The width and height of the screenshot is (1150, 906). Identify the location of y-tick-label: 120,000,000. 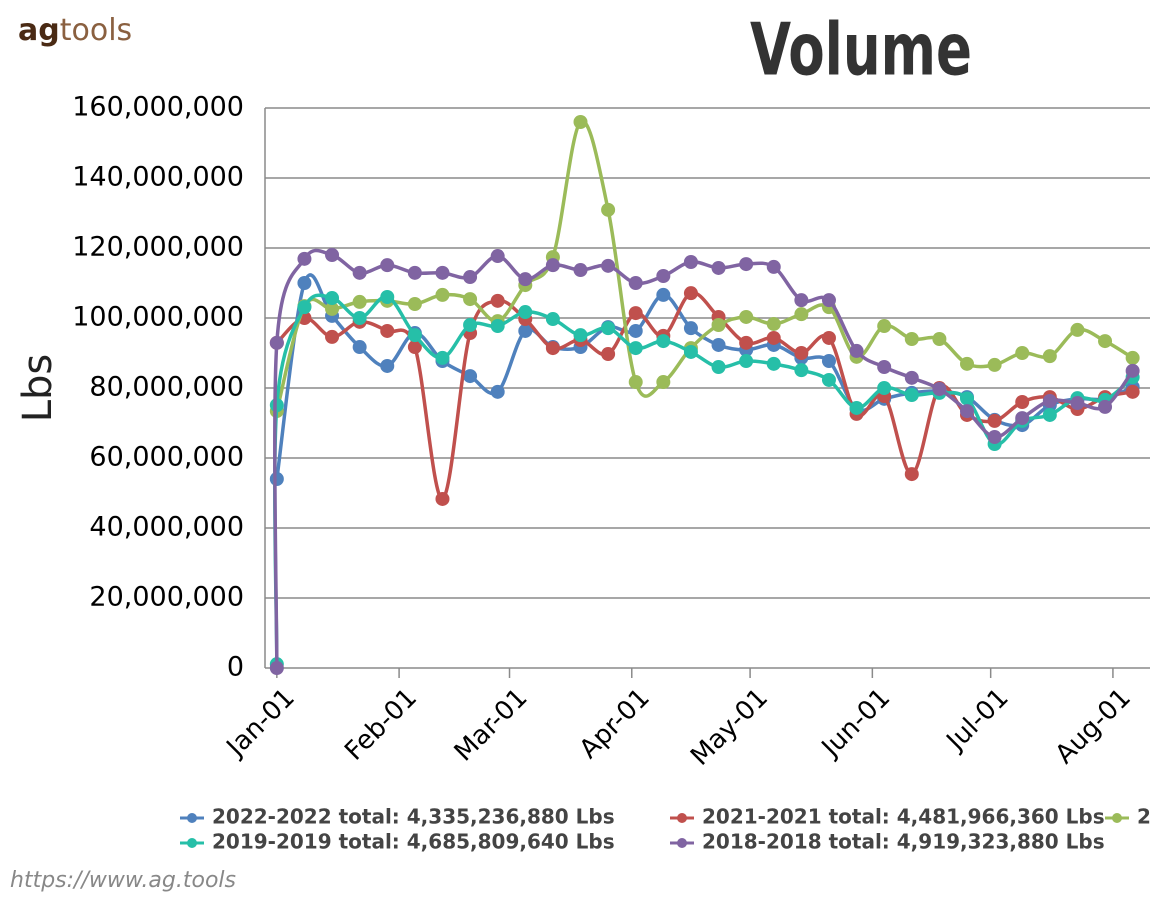
(158, 247).